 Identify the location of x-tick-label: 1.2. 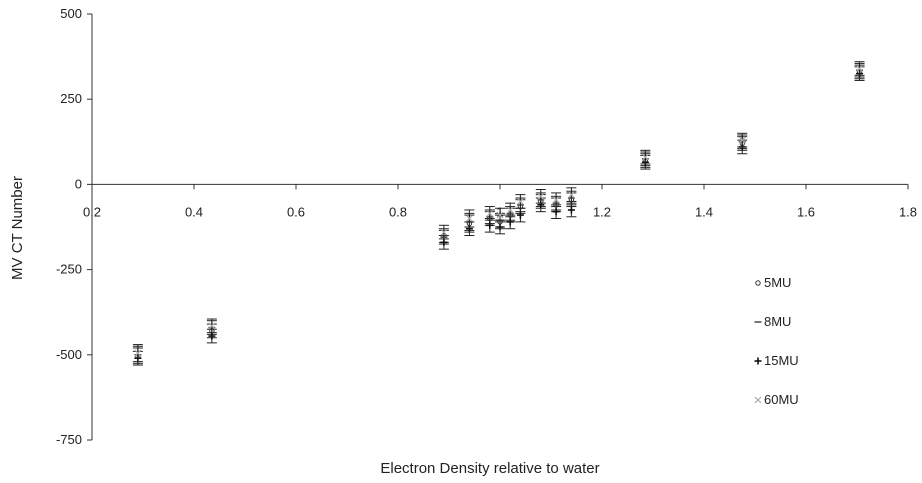
(602, 211).